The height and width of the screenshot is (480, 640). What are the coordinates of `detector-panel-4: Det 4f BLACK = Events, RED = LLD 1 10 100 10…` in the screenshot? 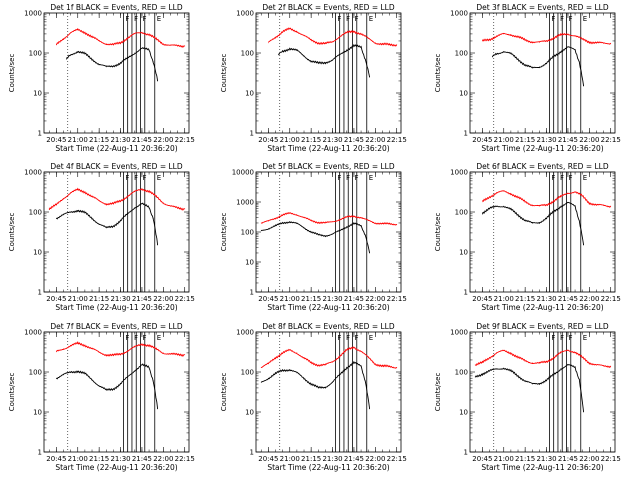 It's located at (101, 237).